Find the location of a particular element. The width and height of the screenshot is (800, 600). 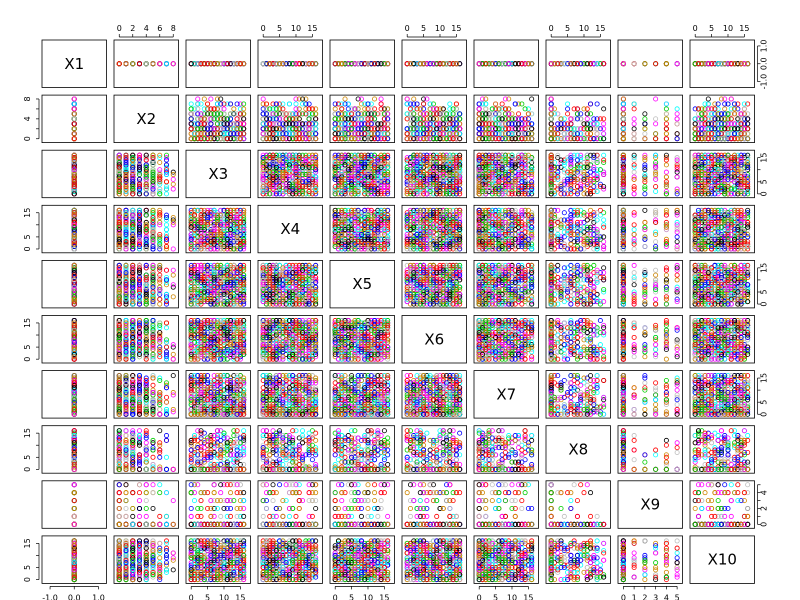

panel-X1-vs-X1: X1 is located at coordinates (74, 64).